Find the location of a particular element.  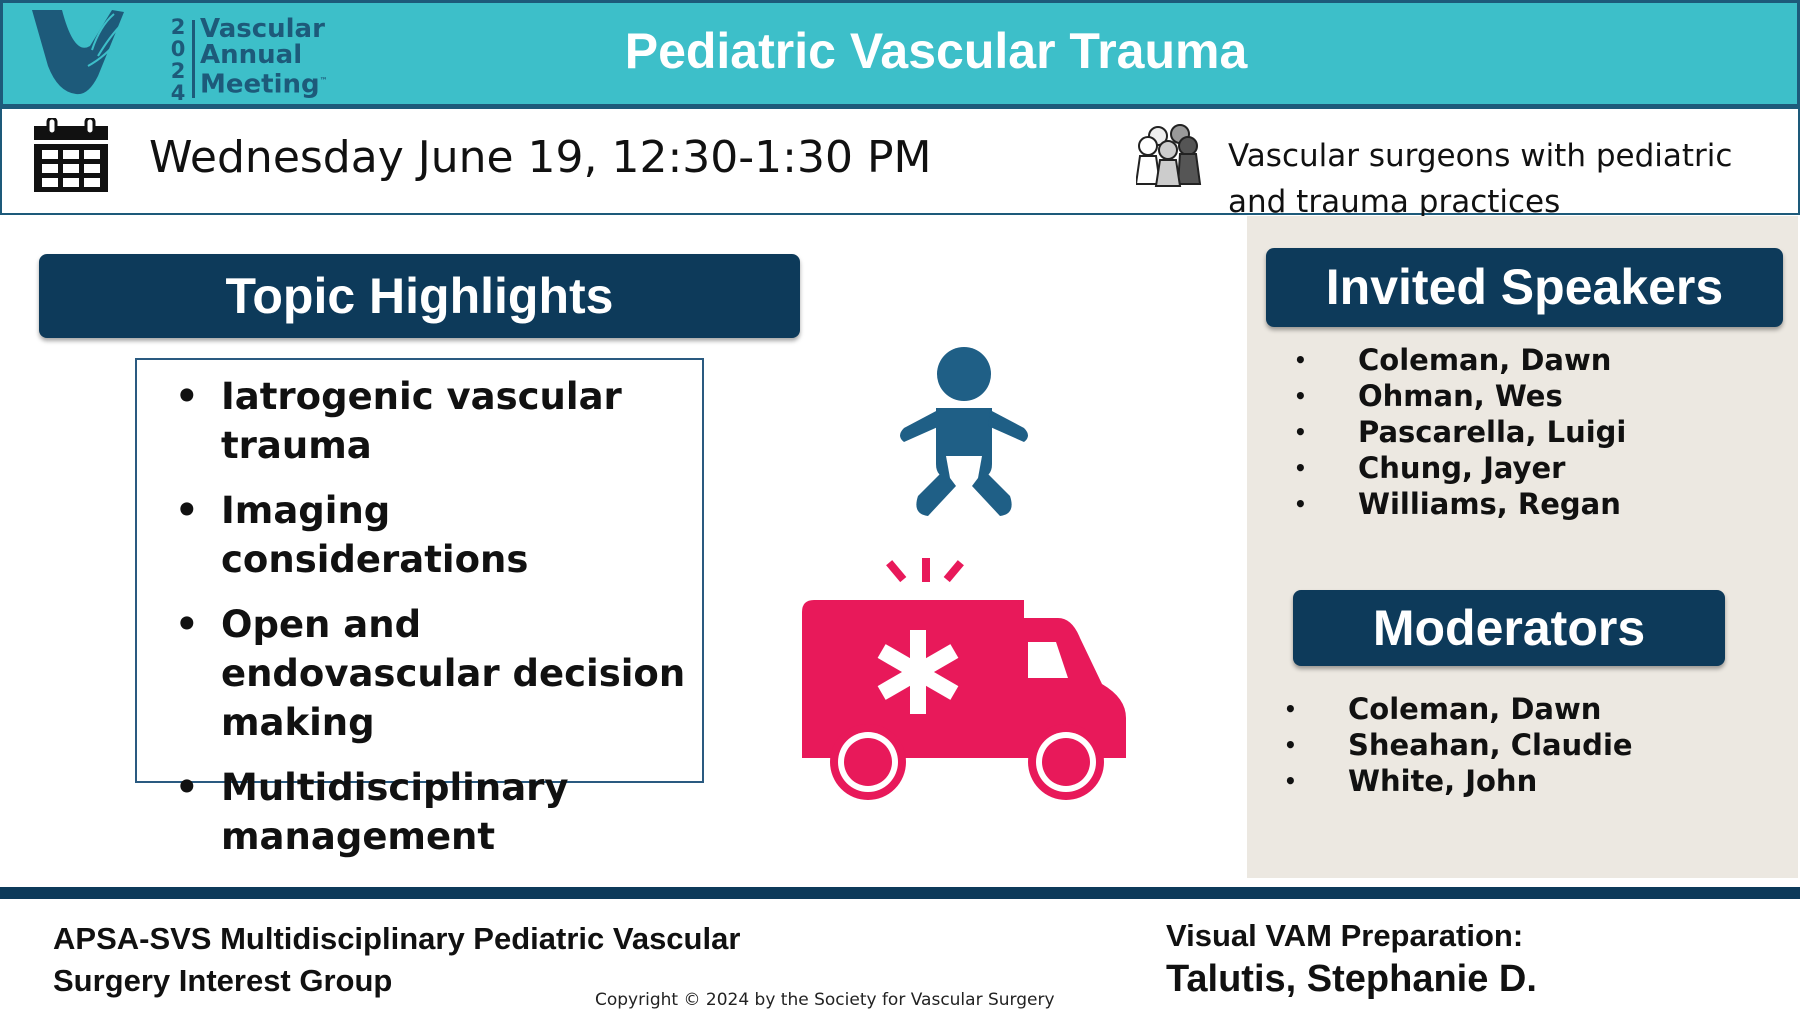

speaker-item: • Pascarella, Luigi is located at coordinates (1460, 432).